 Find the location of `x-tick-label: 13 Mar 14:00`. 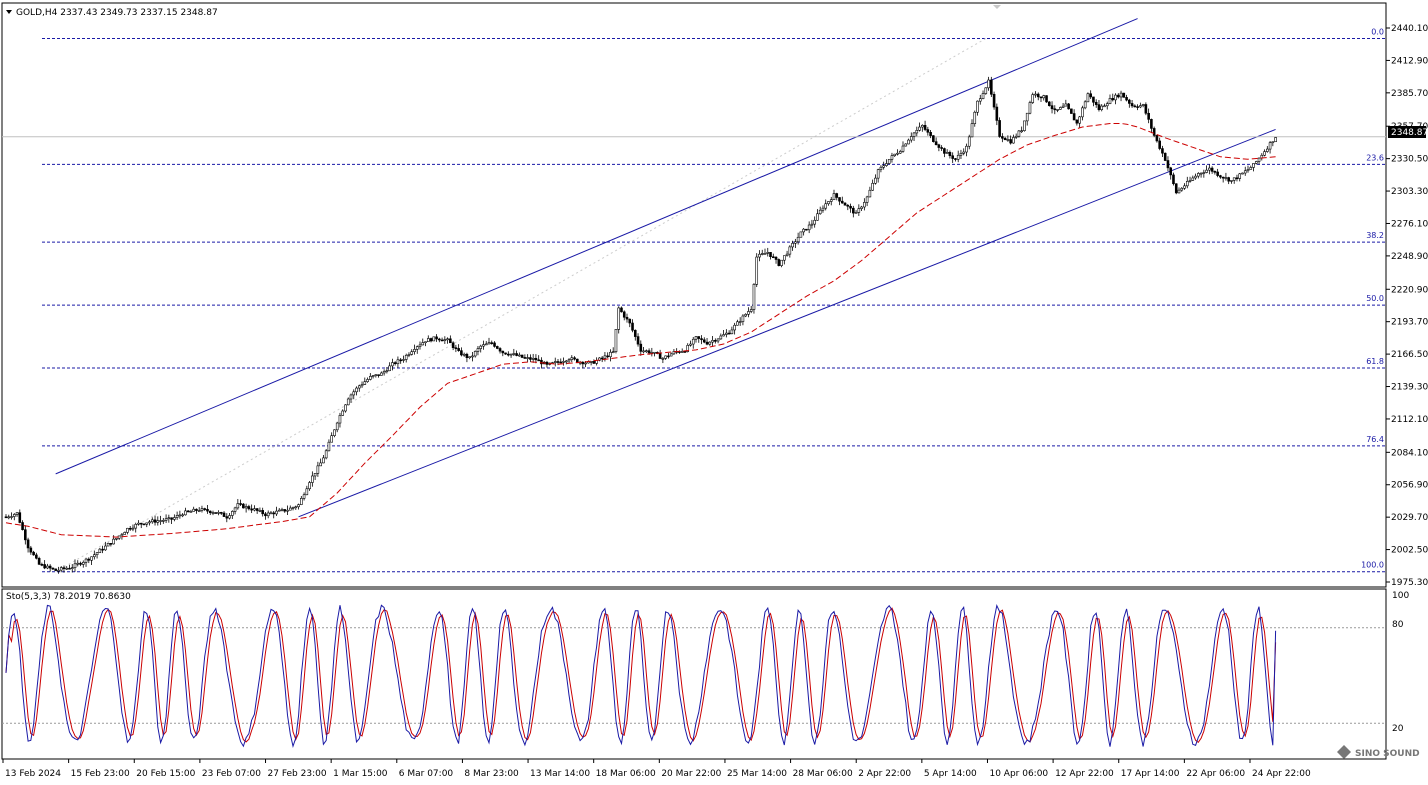

x-tick-label: 13 Mar 14:00 is located at coordinates (560, 774).